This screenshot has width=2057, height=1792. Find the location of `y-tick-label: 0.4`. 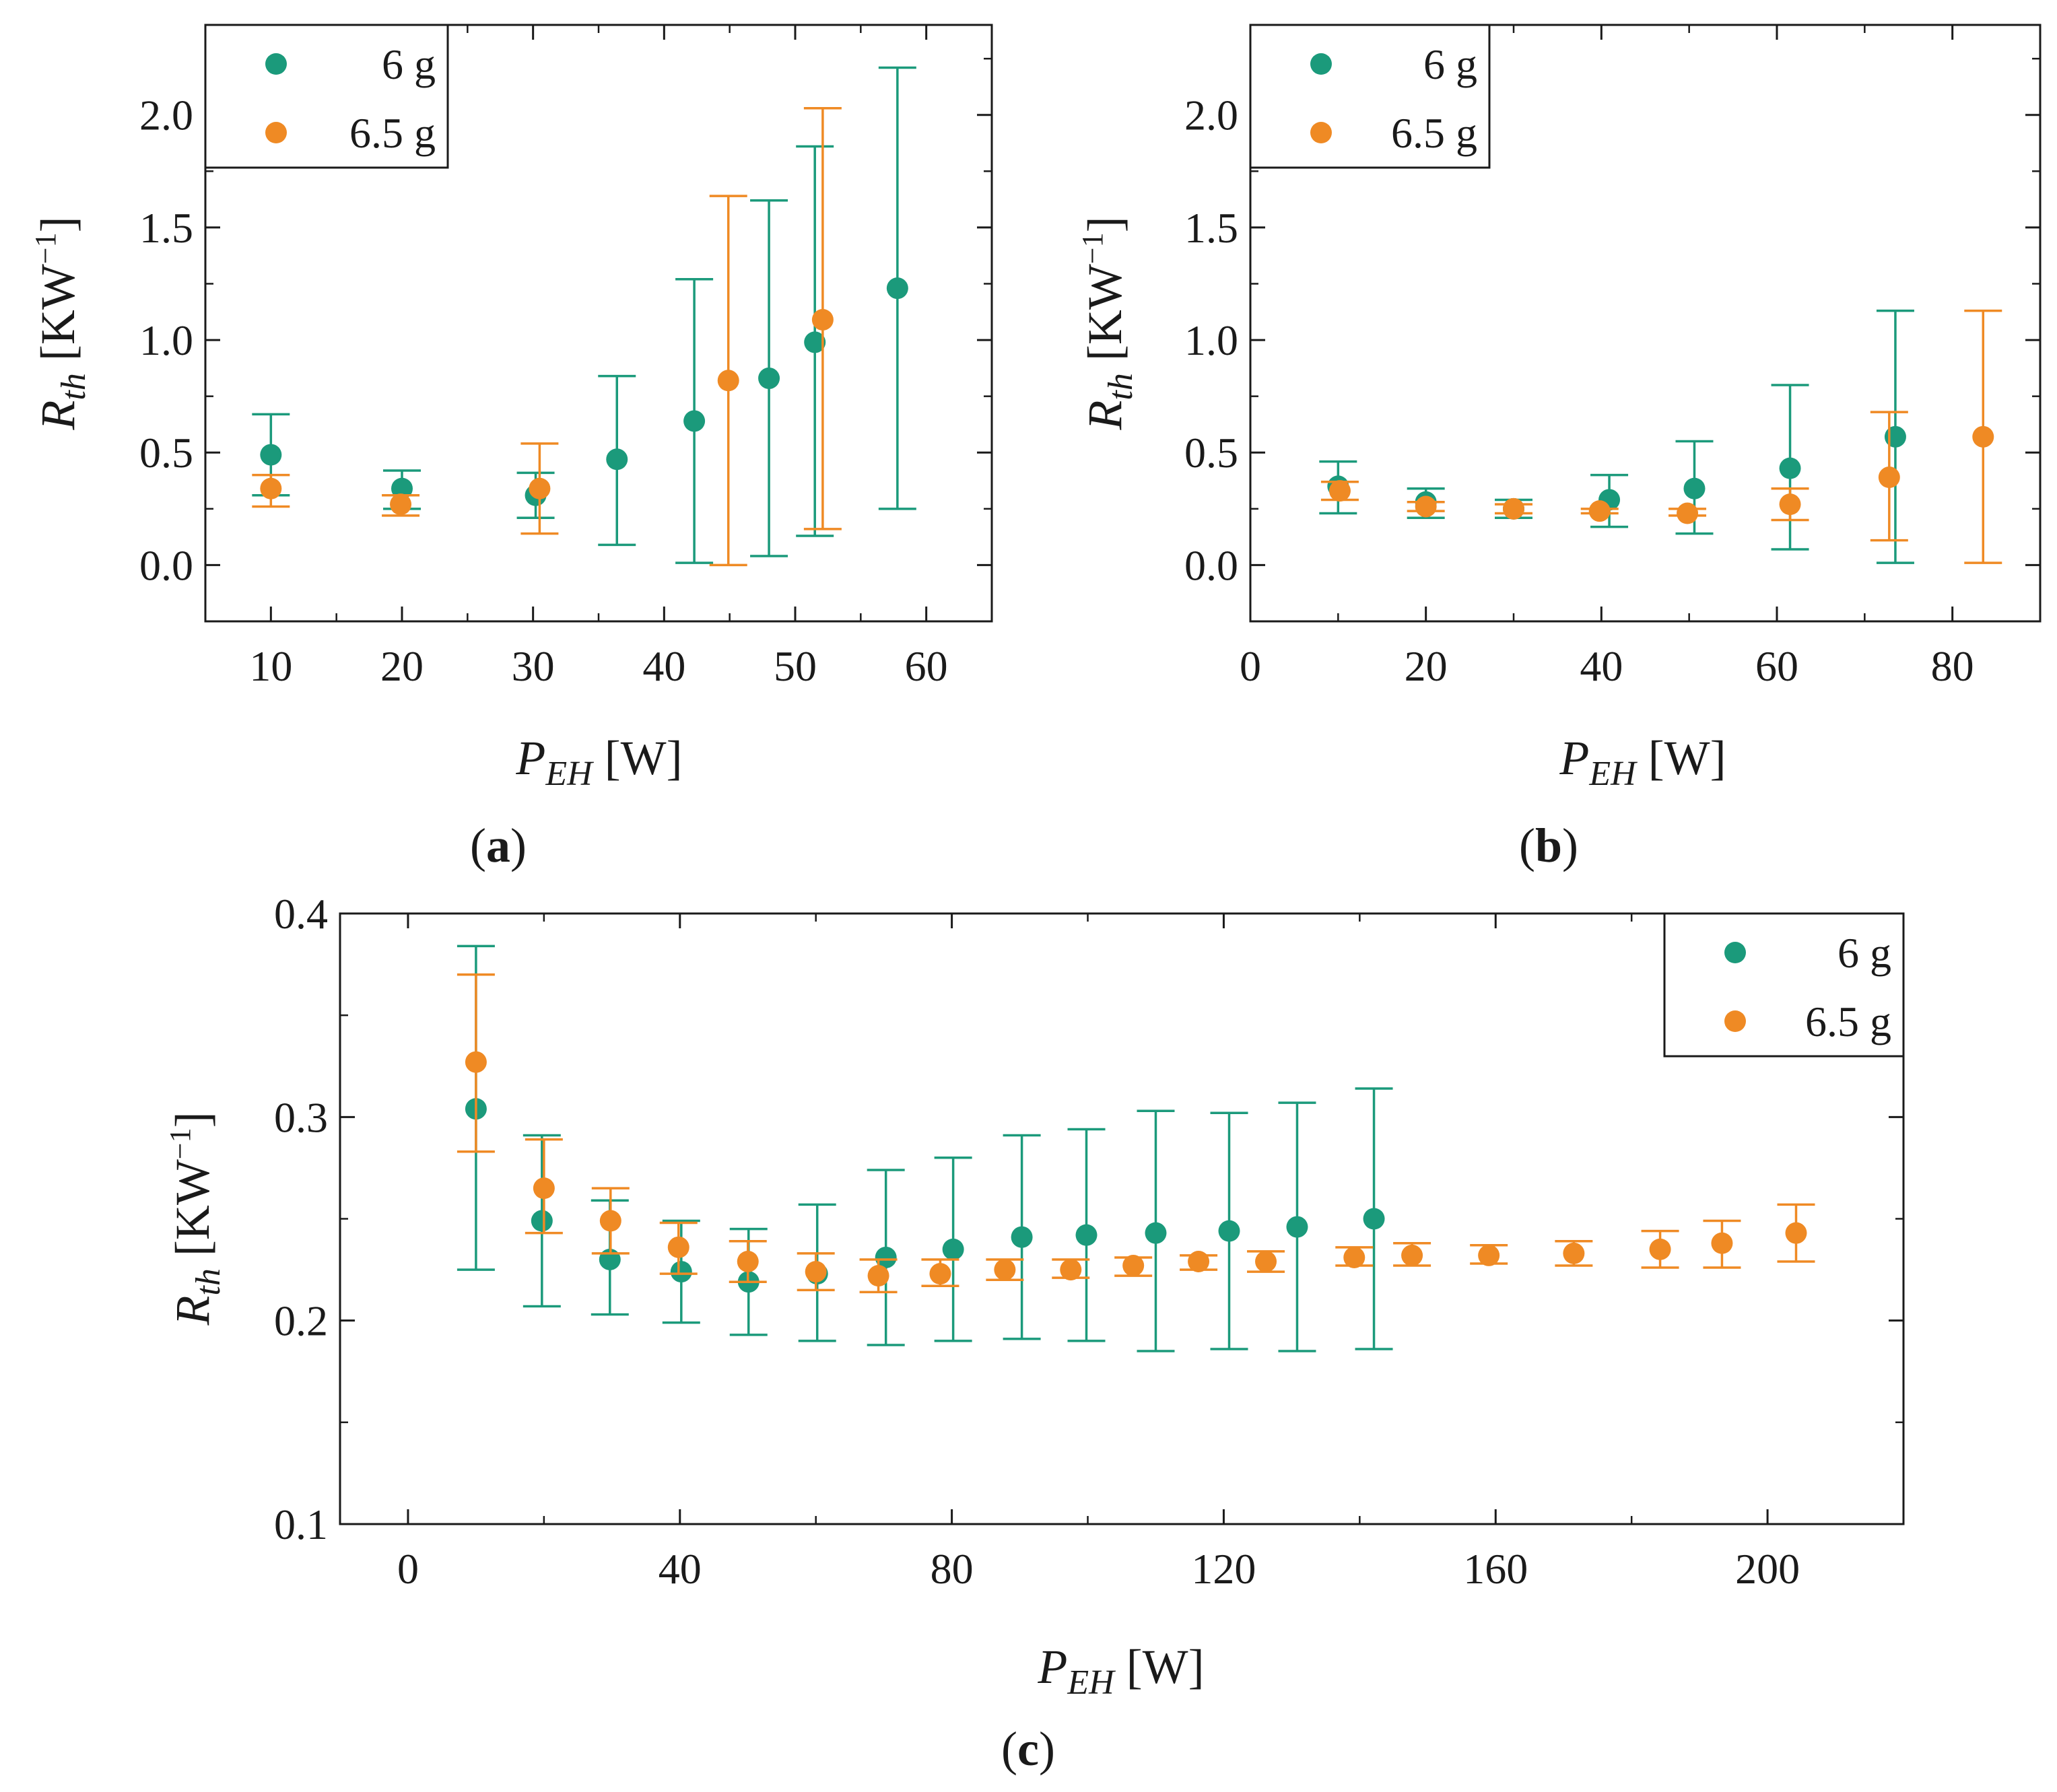

y-tick-label: 0.4 is located at coordinates (301, 914).